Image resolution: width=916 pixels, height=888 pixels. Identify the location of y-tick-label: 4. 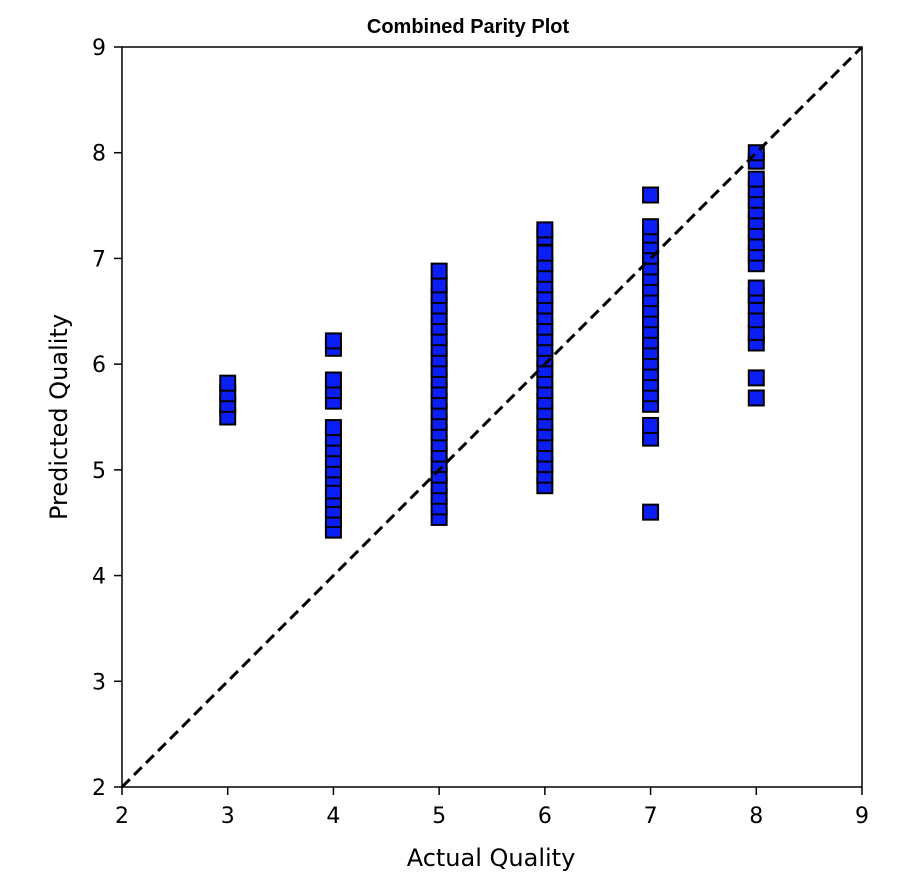
(99, 577).